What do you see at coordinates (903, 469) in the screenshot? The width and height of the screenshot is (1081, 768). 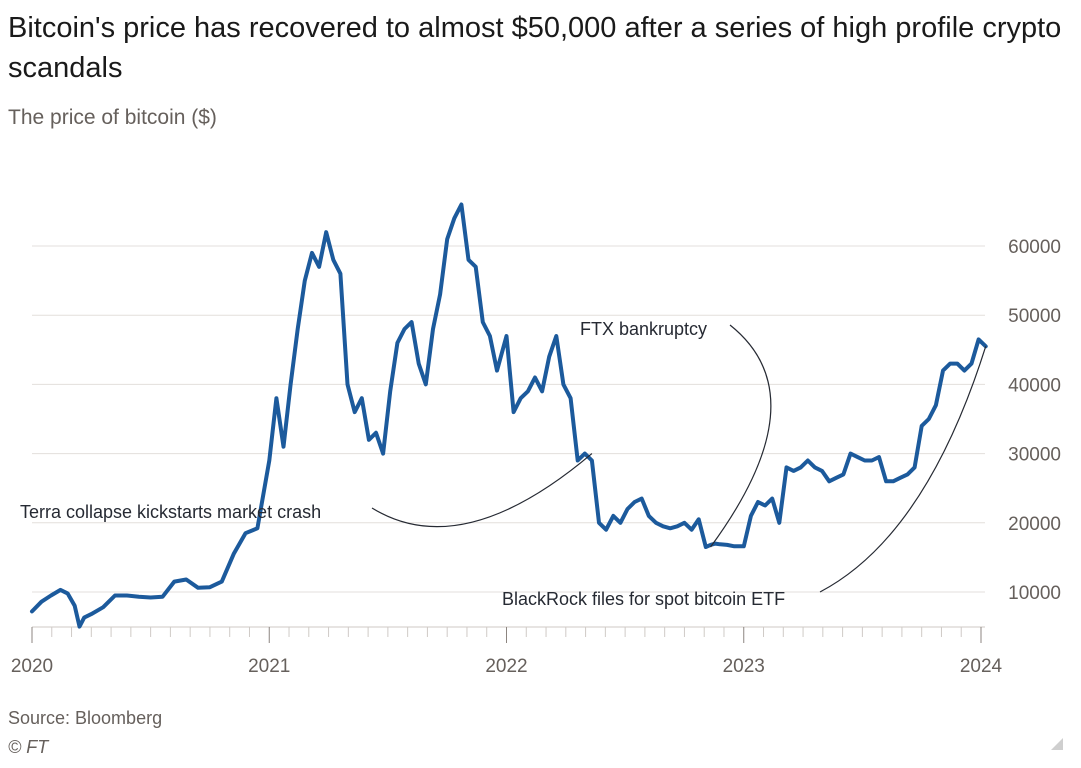 I see `annotation-connector-blackrock` at bounding box center [903, 469].